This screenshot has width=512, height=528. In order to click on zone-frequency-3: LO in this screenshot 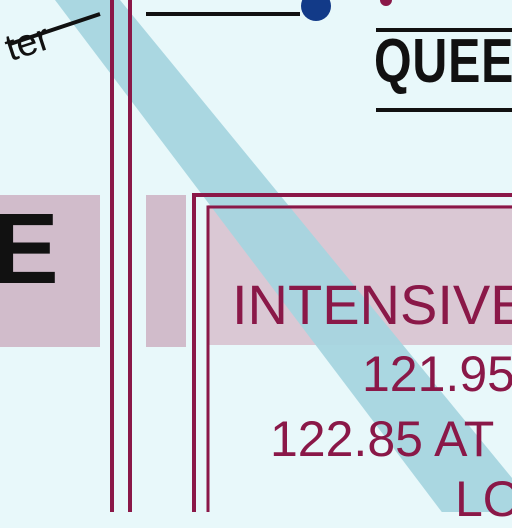, I will do `click(483, 499)`.